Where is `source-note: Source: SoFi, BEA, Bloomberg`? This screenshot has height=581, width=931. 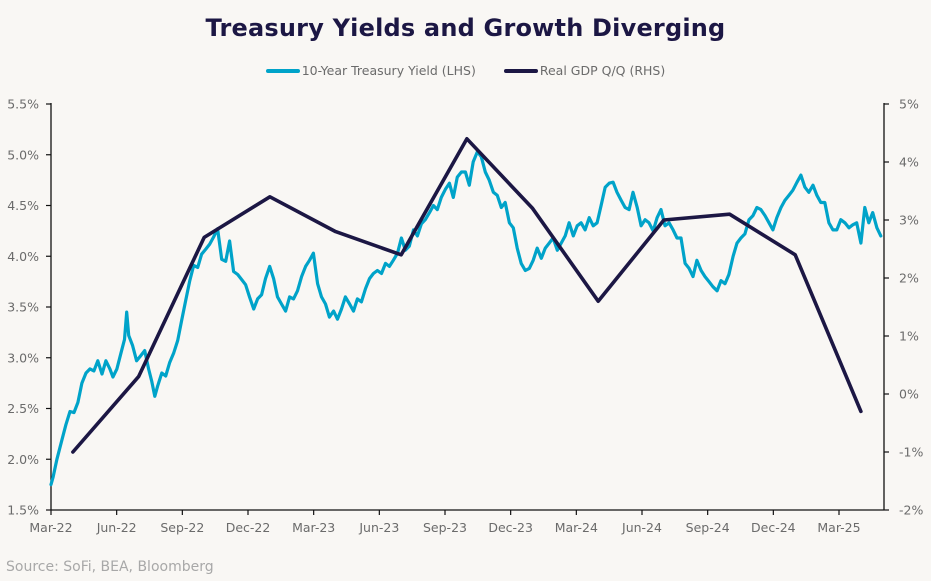 source-note: Source: SoFi, BEA, Bloomberg is located at coordinates (110, 567).